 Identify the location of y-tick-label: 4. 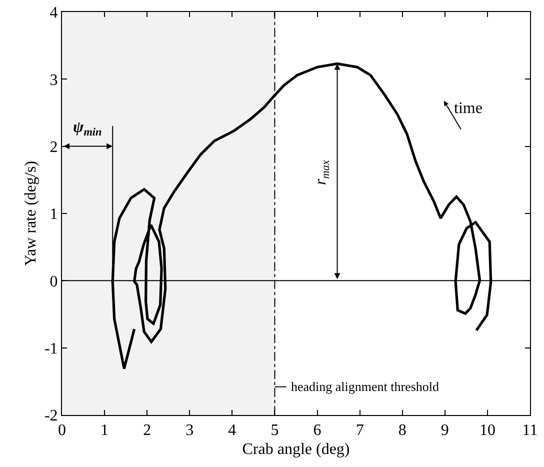
(54, 13).